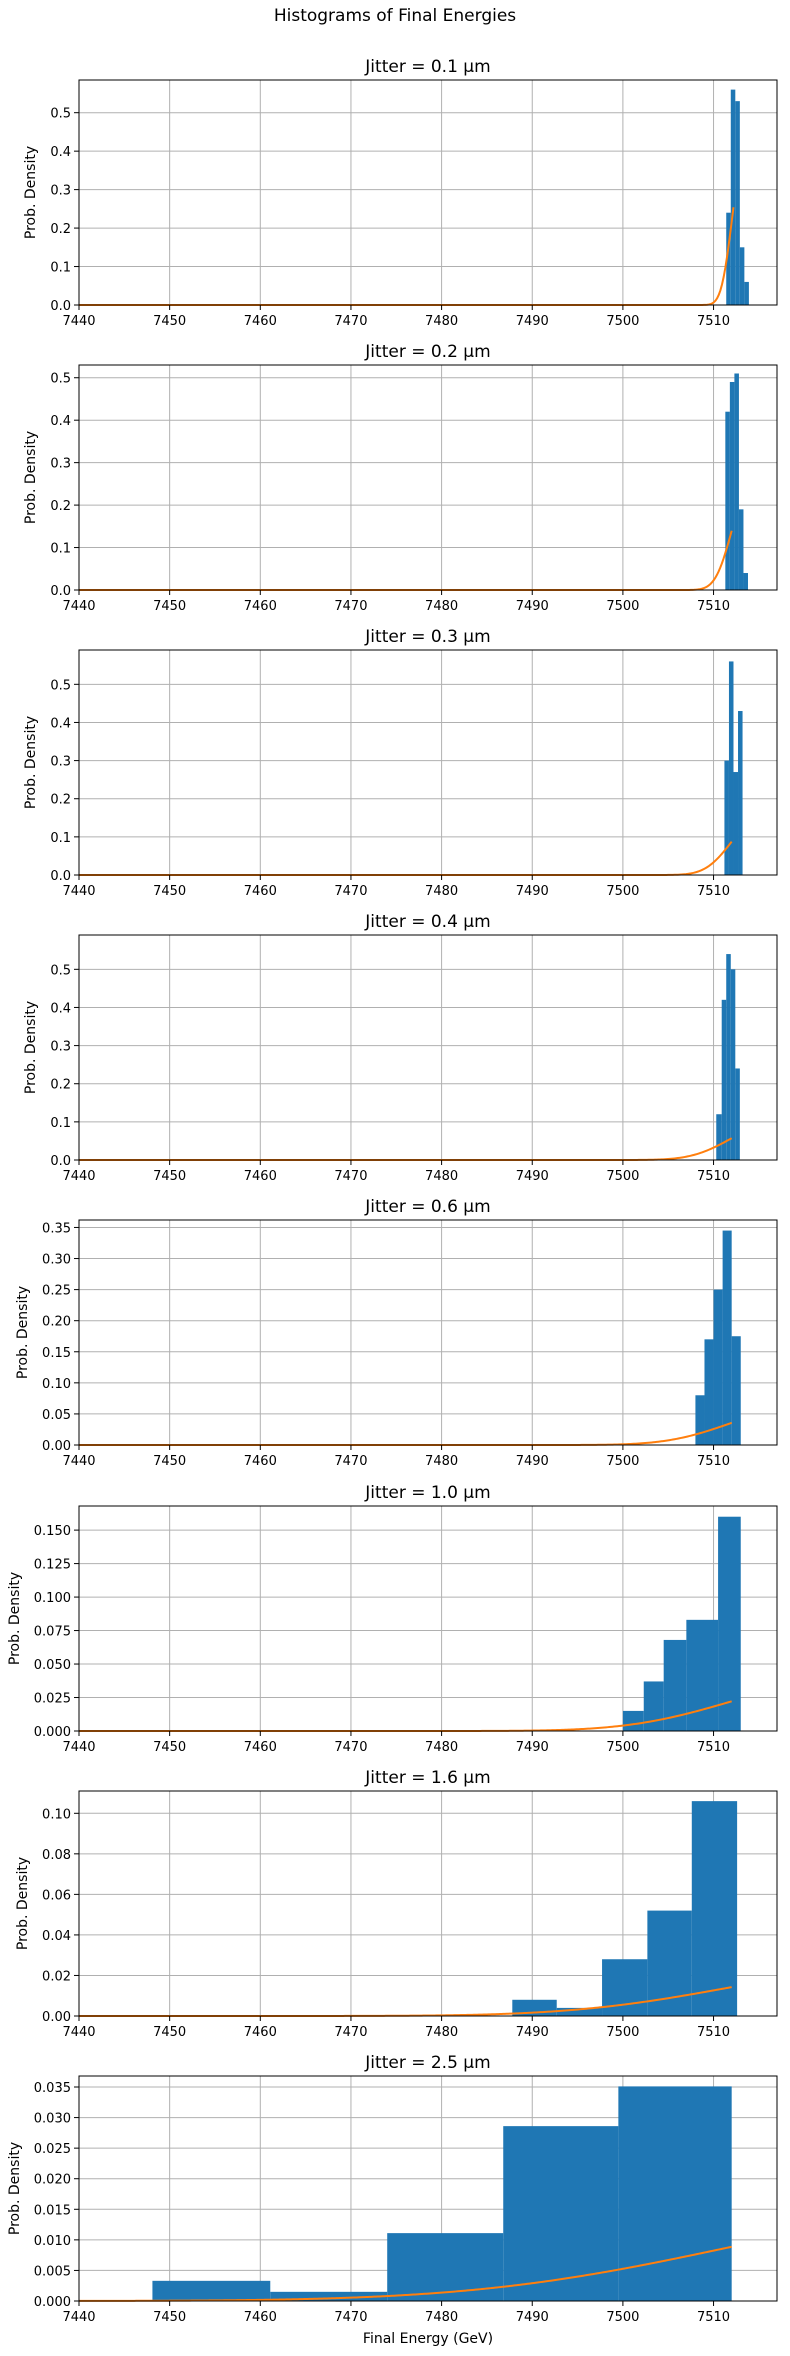 The height and width of the screenshot is (2356, 790). I want to click on y-tick-label: 0.030, so click(52, 2119).